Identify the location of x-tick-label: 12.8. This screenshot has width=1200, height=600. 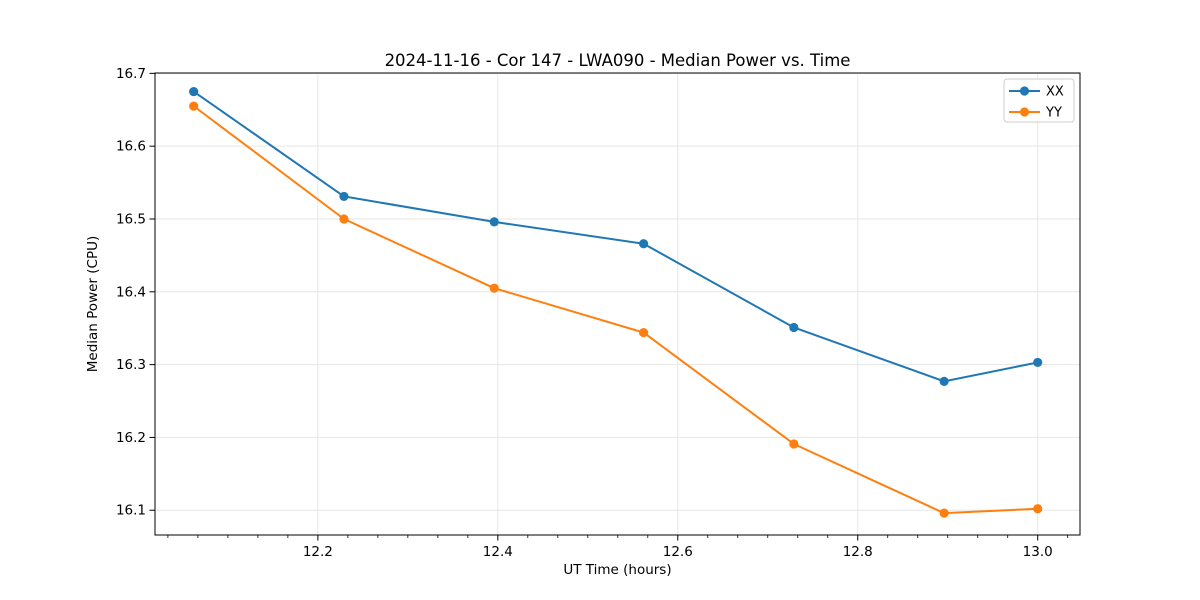
(858, 552).